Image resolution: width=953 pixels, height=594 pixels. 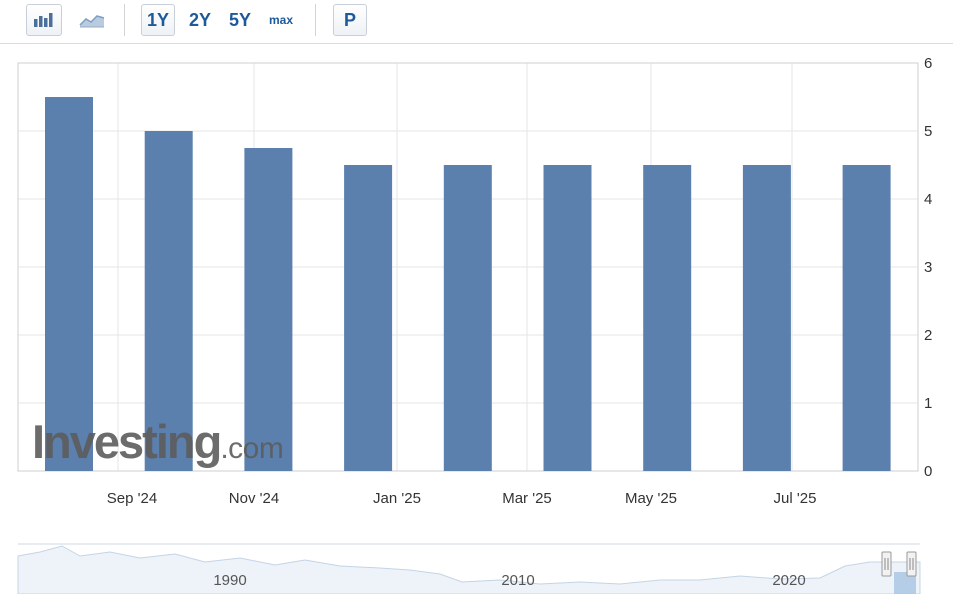 I want to click on y-tick-label: 1, so click(x=928, y=403).